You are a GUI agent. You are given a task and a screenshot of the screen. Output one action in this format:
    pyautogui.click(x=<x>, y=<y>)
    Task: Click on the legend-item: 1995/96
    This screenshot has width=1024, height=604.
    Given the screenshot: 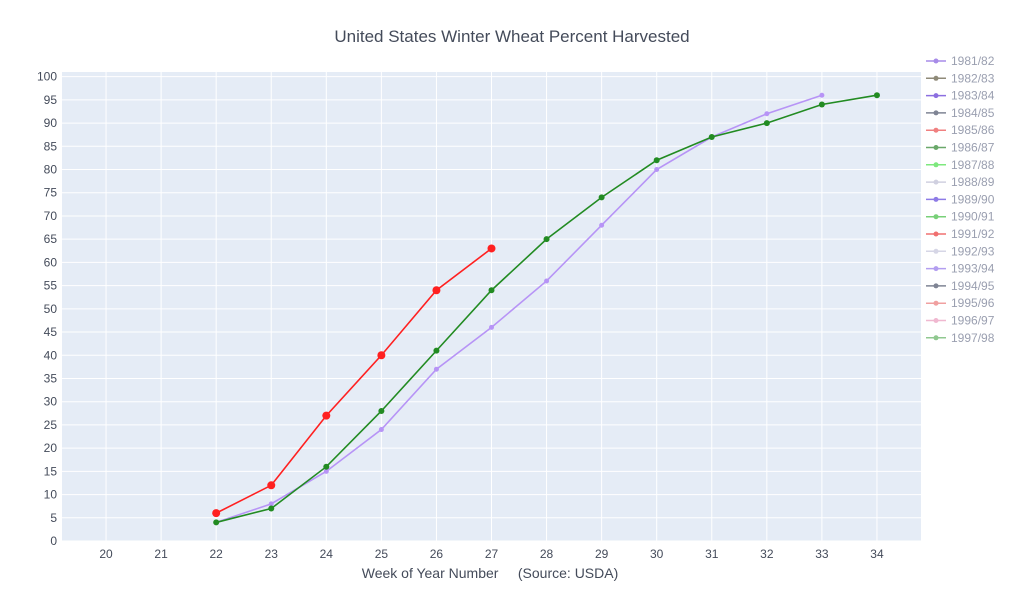 What is the action you would take?
    pyautogui.click(x=960, y=303)
    